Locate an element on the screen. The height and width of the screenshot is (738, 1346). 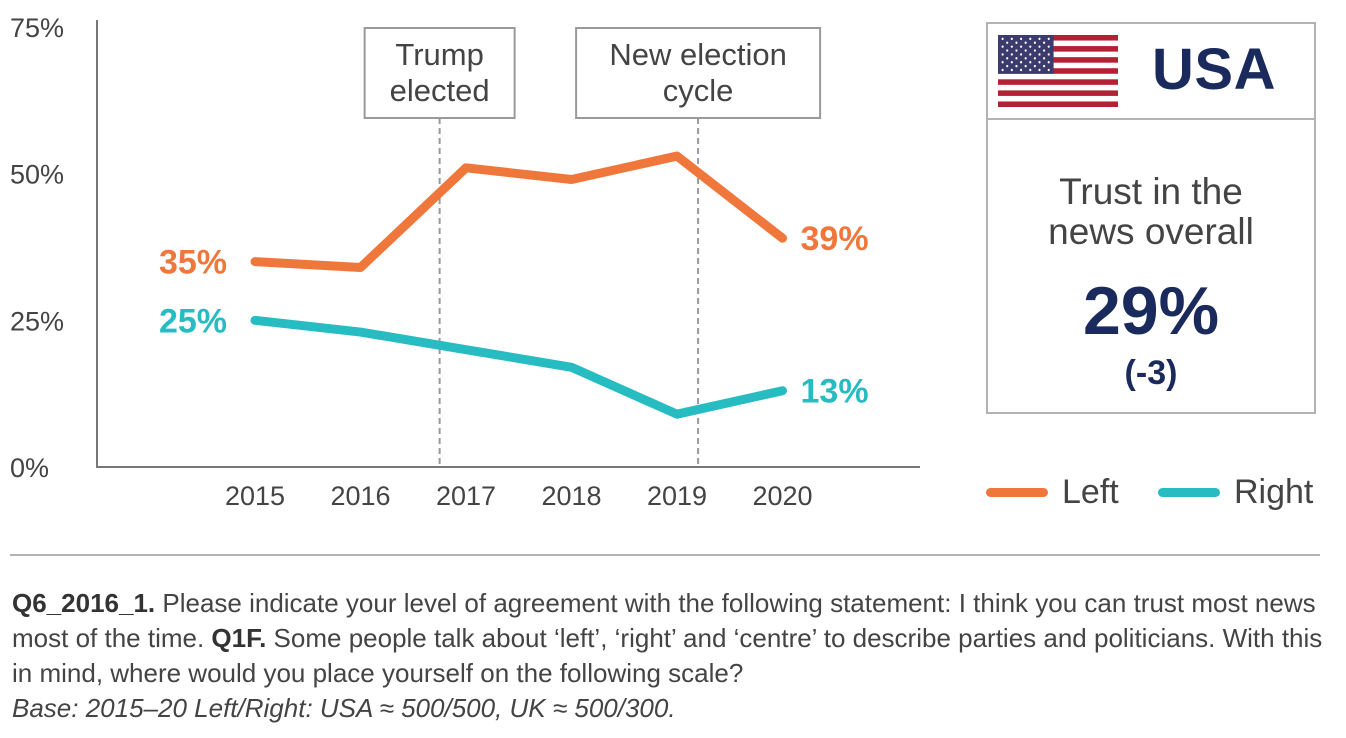
x-tick-label: 2016 is located at coordinates (360, 496).